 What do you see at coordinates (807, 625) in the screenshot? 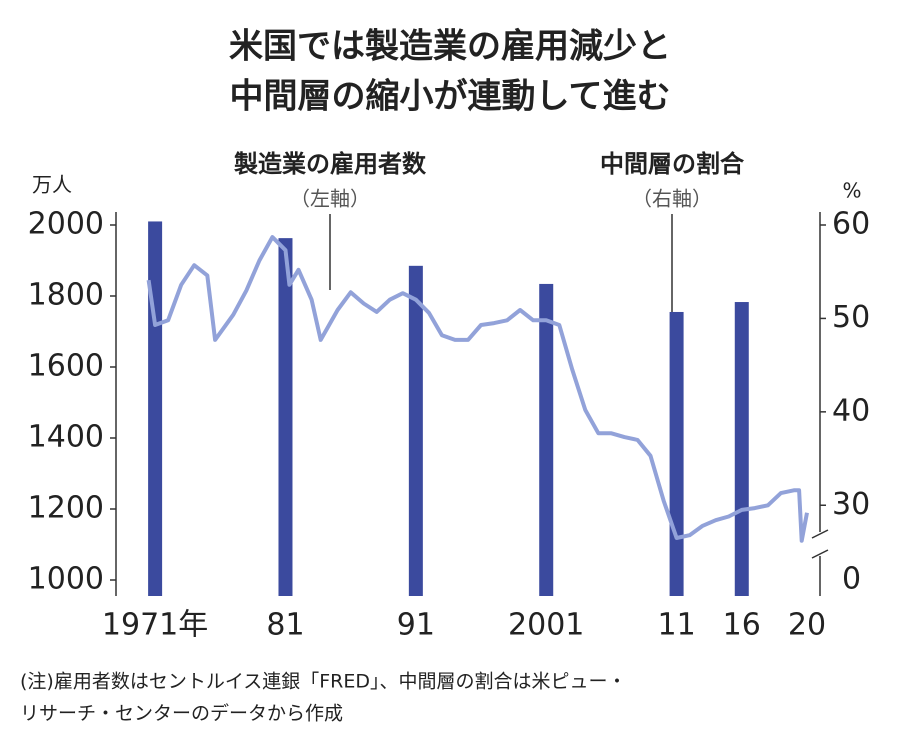
I see `x-tick-label: 20` at bounding box center [807, 625].